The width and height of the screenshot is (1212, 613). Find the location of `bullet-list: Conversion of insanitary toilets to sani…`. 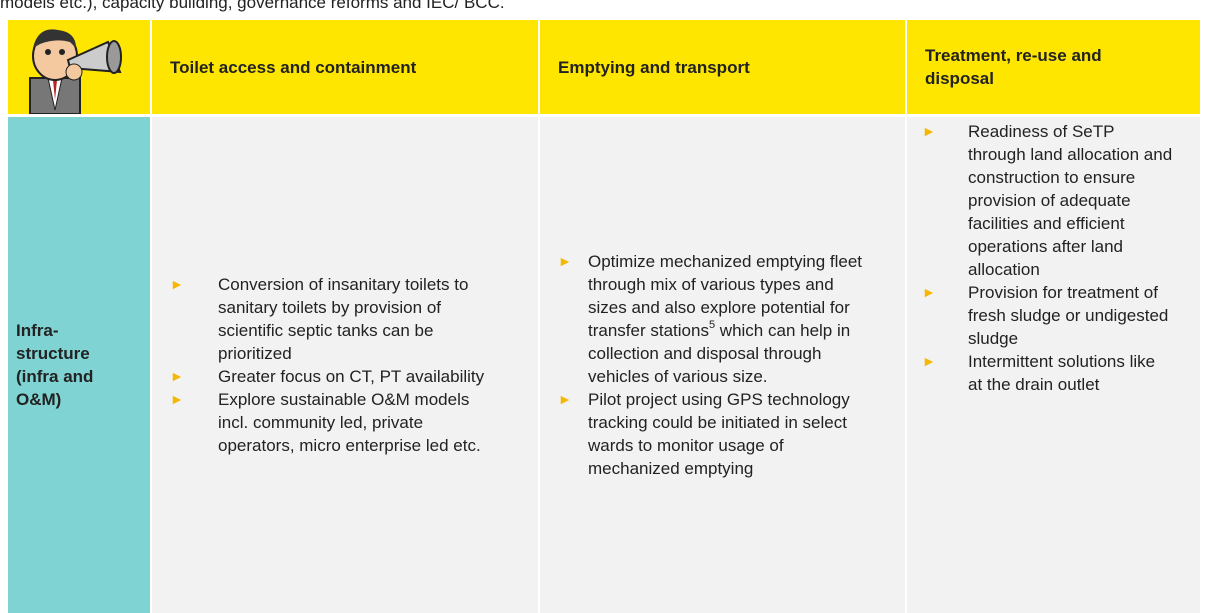

bullet-list: Conversion of insanitary toilets to sani… is located at coordinates (329, 365).